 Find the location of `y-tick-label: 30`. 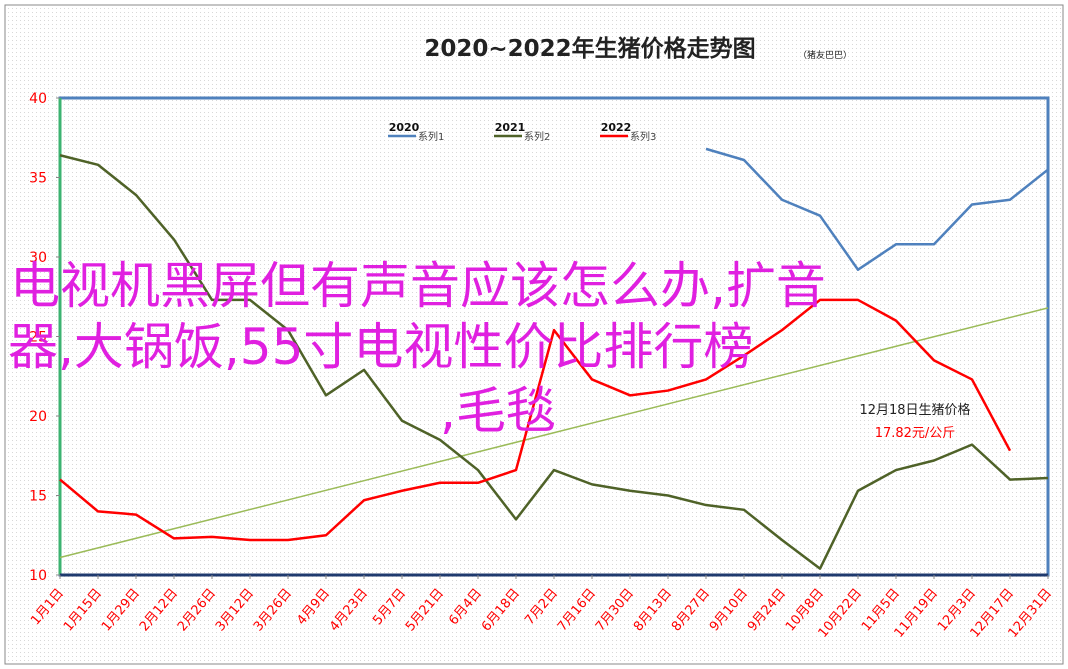

y-tick-label: 30 is located at coordinates (38, 258).